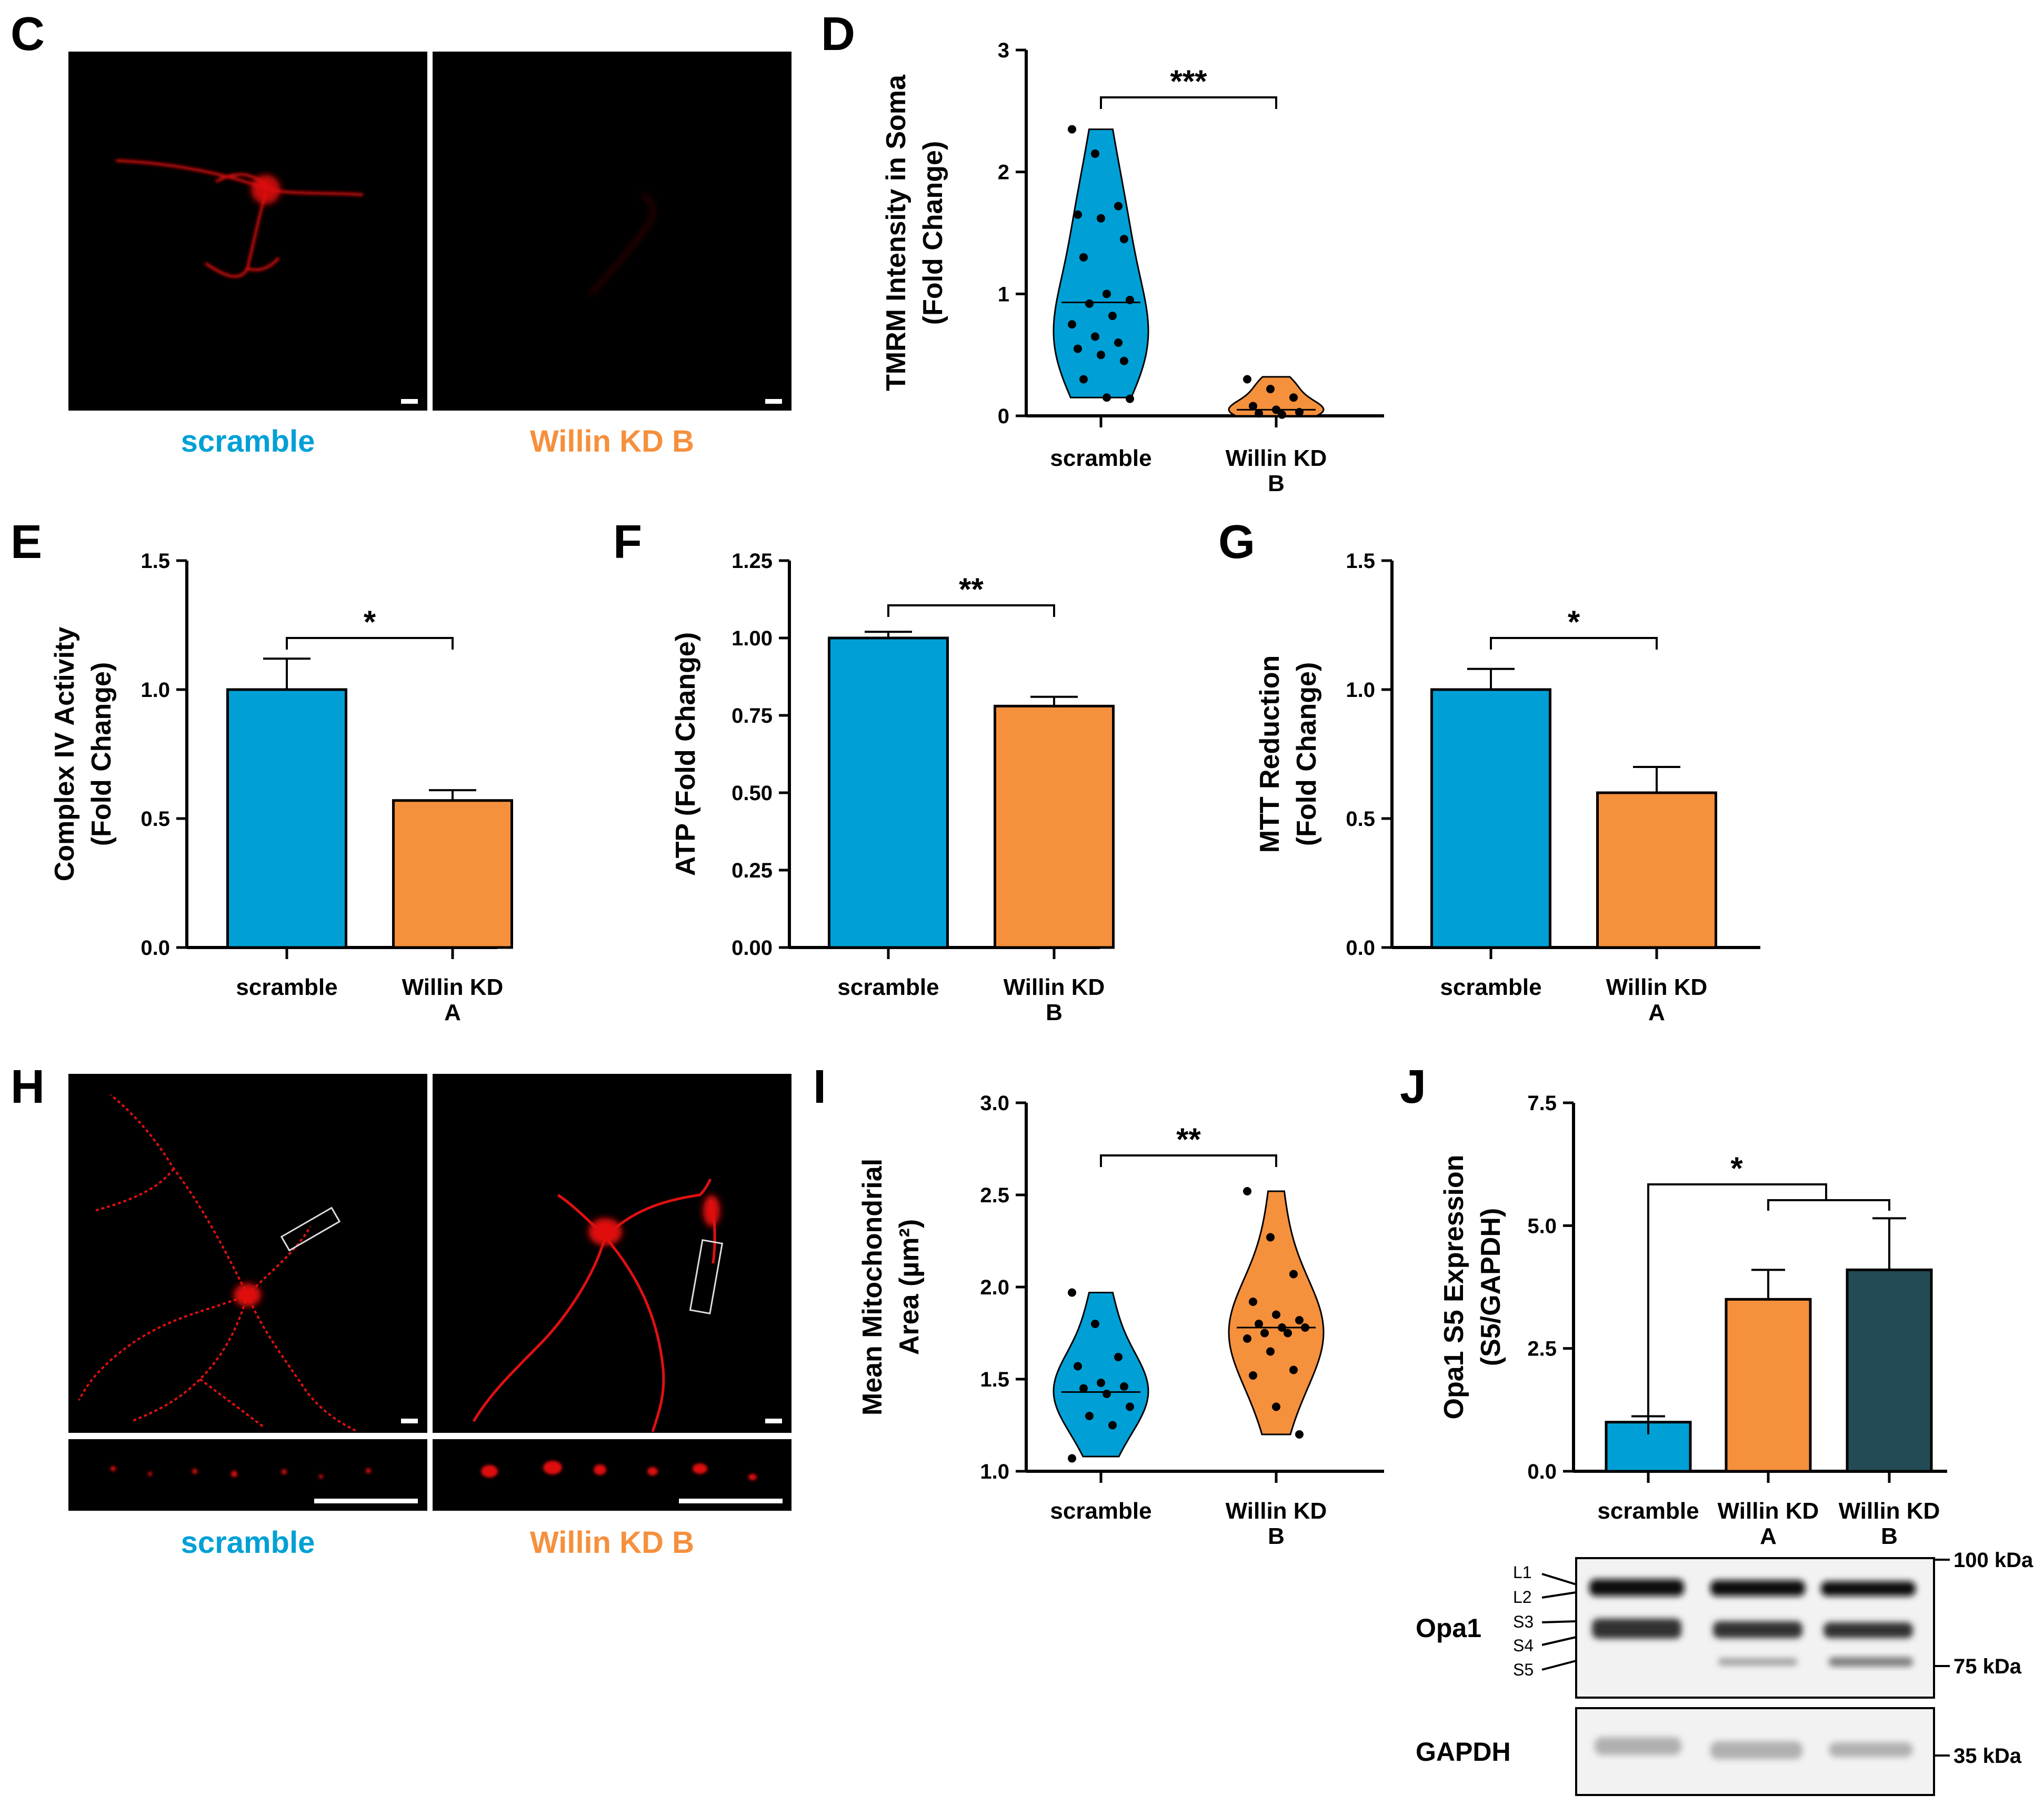 The height and width of the screenshot is (1815, 2044). Describe the element at coordinates (1003, 50) in the screenshot. I see `y-tick-label: 3` at that location.